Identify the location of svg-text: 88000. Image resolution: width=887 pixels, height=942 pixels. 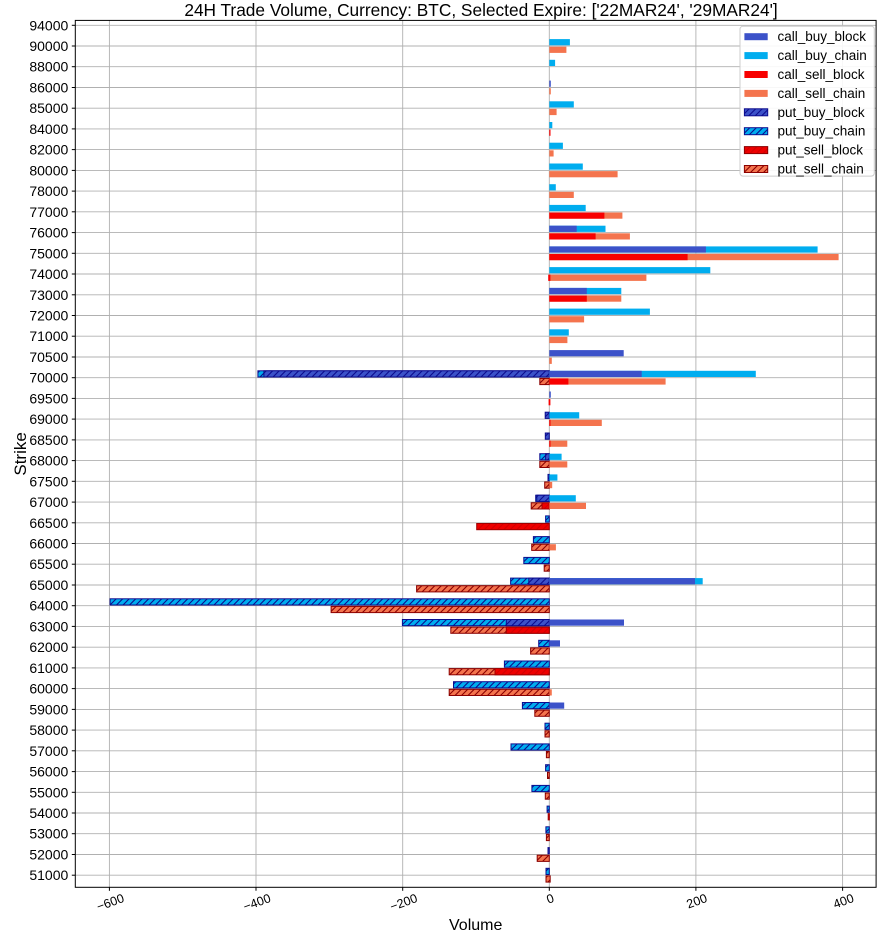
(48, 67).